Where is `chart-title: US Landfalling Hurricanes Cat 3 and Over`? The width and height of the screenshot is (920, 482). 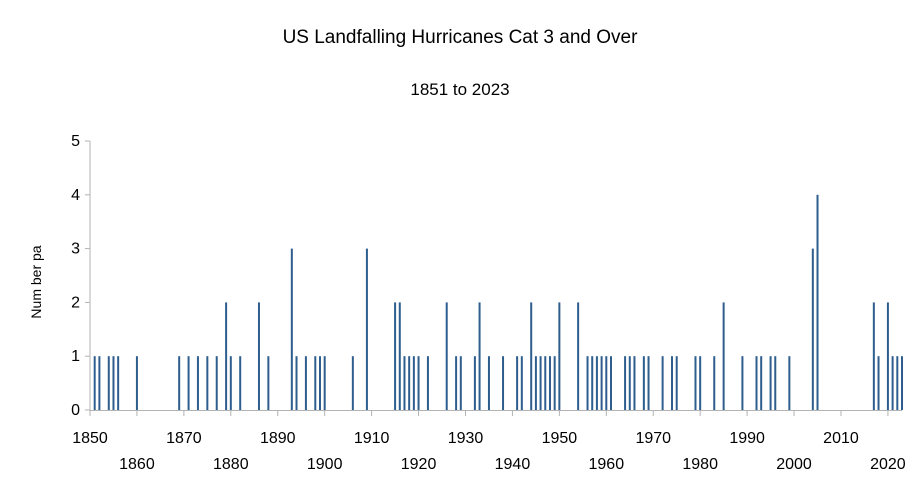
chart-title: US Landfalling Hurricanes Cat 3 and Over is located at coordinates (460, 37).